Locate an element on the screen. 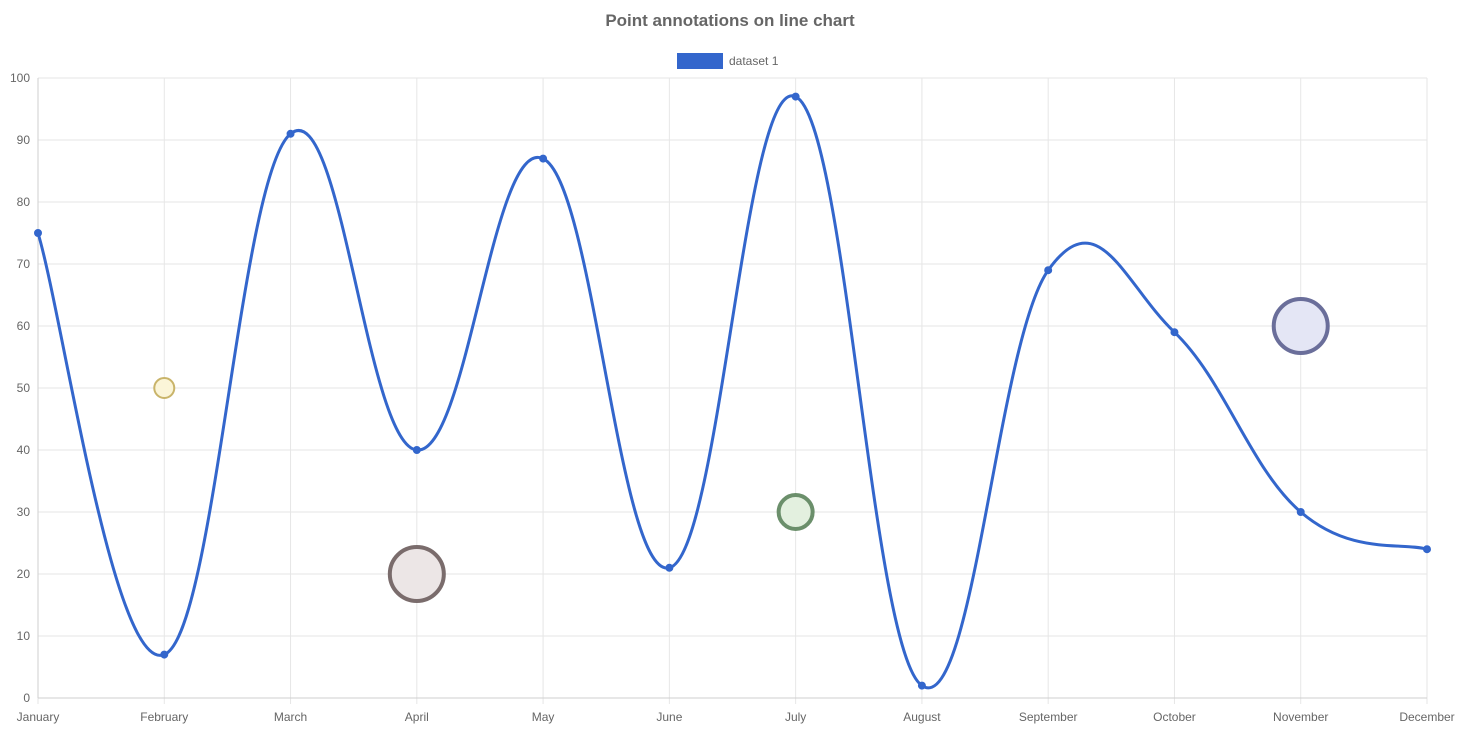 The height and width of the screenshot is (729, 1460). x-tick-label: October is located at coordinates (1174, 717).